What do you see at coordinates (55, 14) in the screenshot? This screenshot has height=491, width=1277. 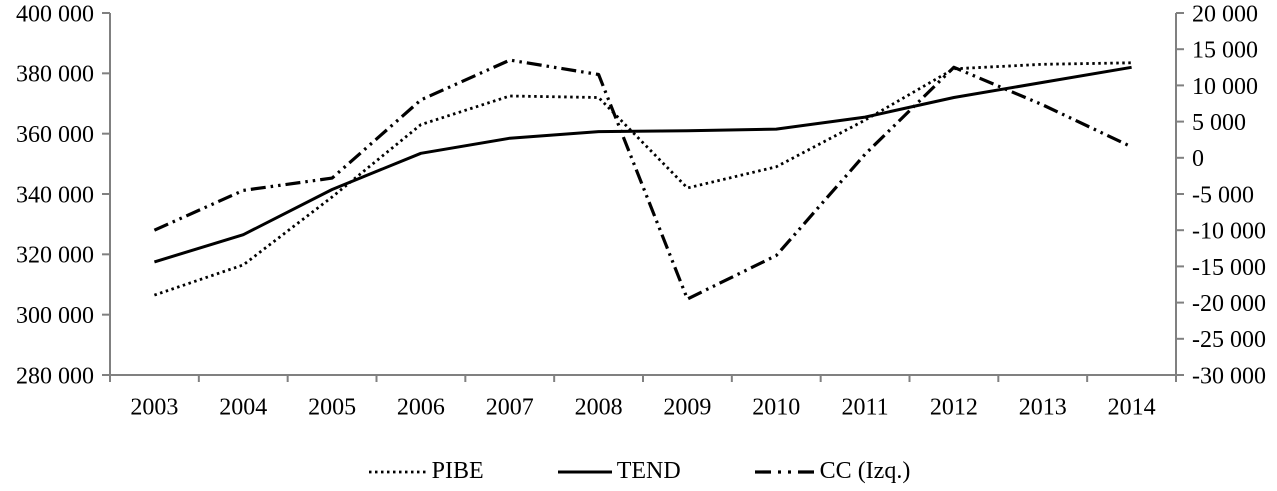 I see `left-axis-tick-label: 400 000` at bounding box center [55, 14].